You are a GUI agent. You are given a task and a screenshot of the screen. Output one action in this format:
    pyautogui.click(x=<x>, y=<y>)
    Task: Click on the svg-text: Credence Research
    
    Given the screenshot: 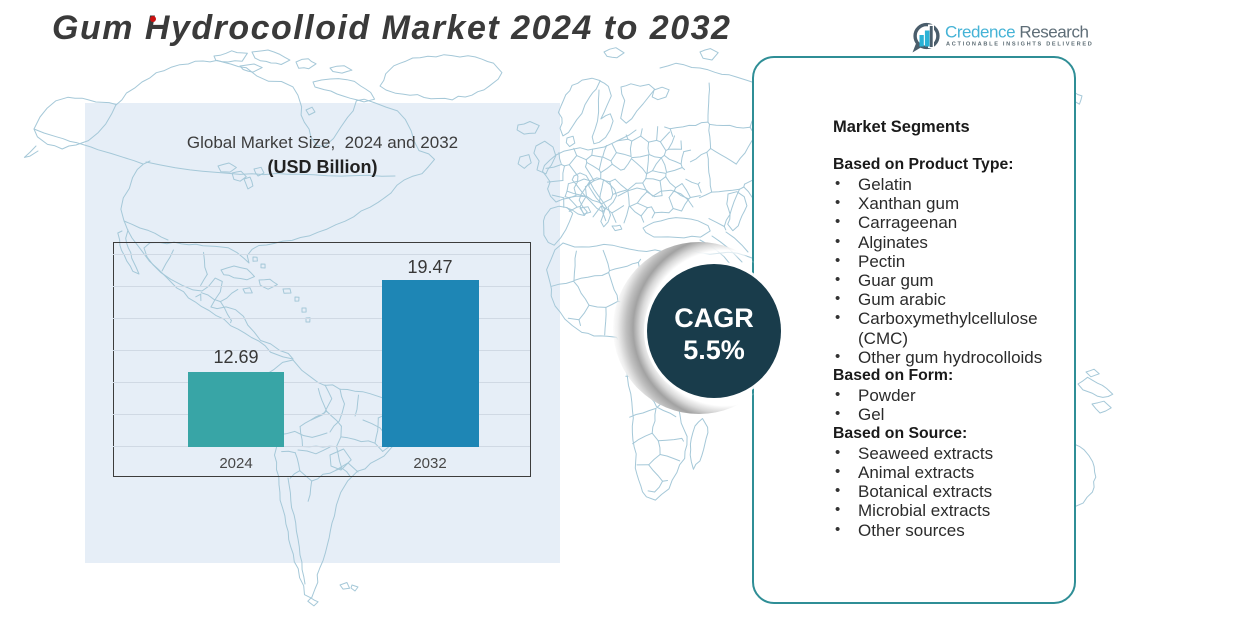 What is the action you would take?
    pyautogui.click(x=1017, y=31)
    